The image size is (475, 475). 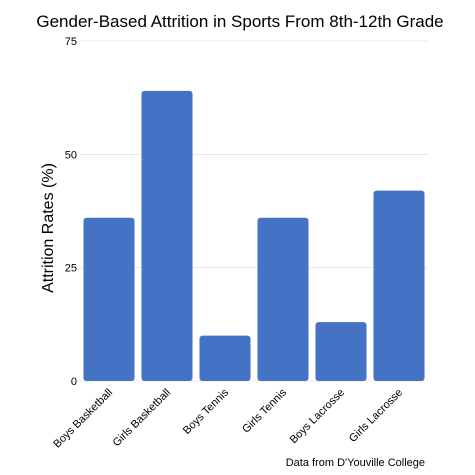 What do you see at coordinates (74, 382) in the screenshot?
I see `y-tick-label: 0` at bounding box center [74, 382].